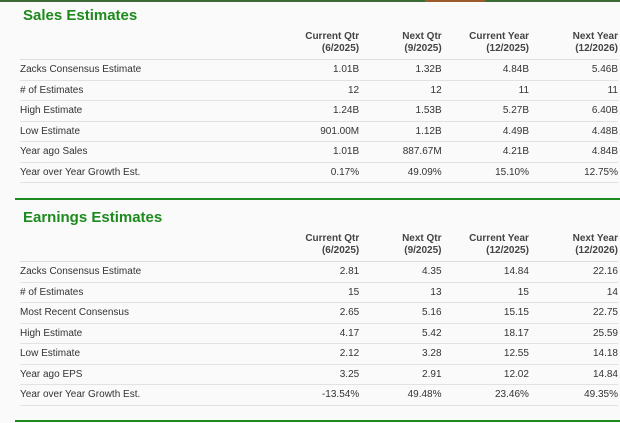 Image resolution: width=620 pixels, height=423 pixels. Describe the element at coordinates (485, 333) in the screenshot. I see `value-cell: 18.17` at that location.